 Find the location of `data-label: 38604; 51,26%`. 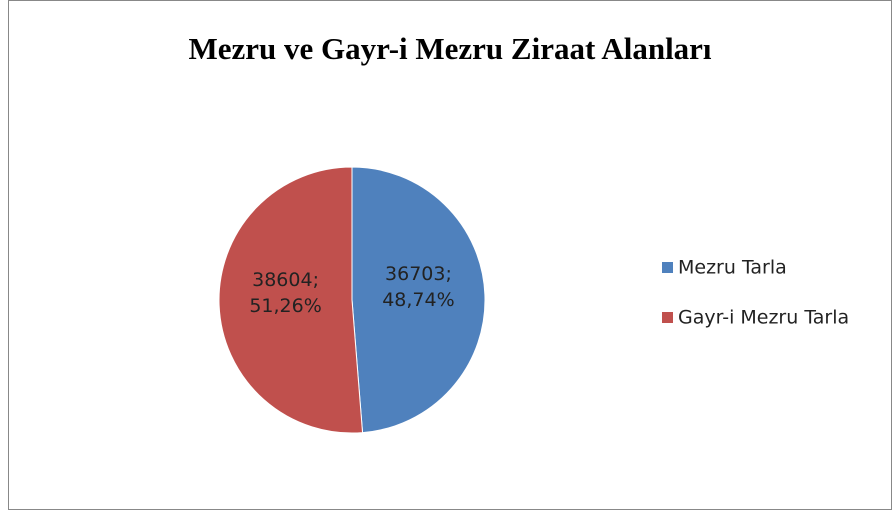

data-label: 38604; 51,26% is located at coordinates (285, 292).